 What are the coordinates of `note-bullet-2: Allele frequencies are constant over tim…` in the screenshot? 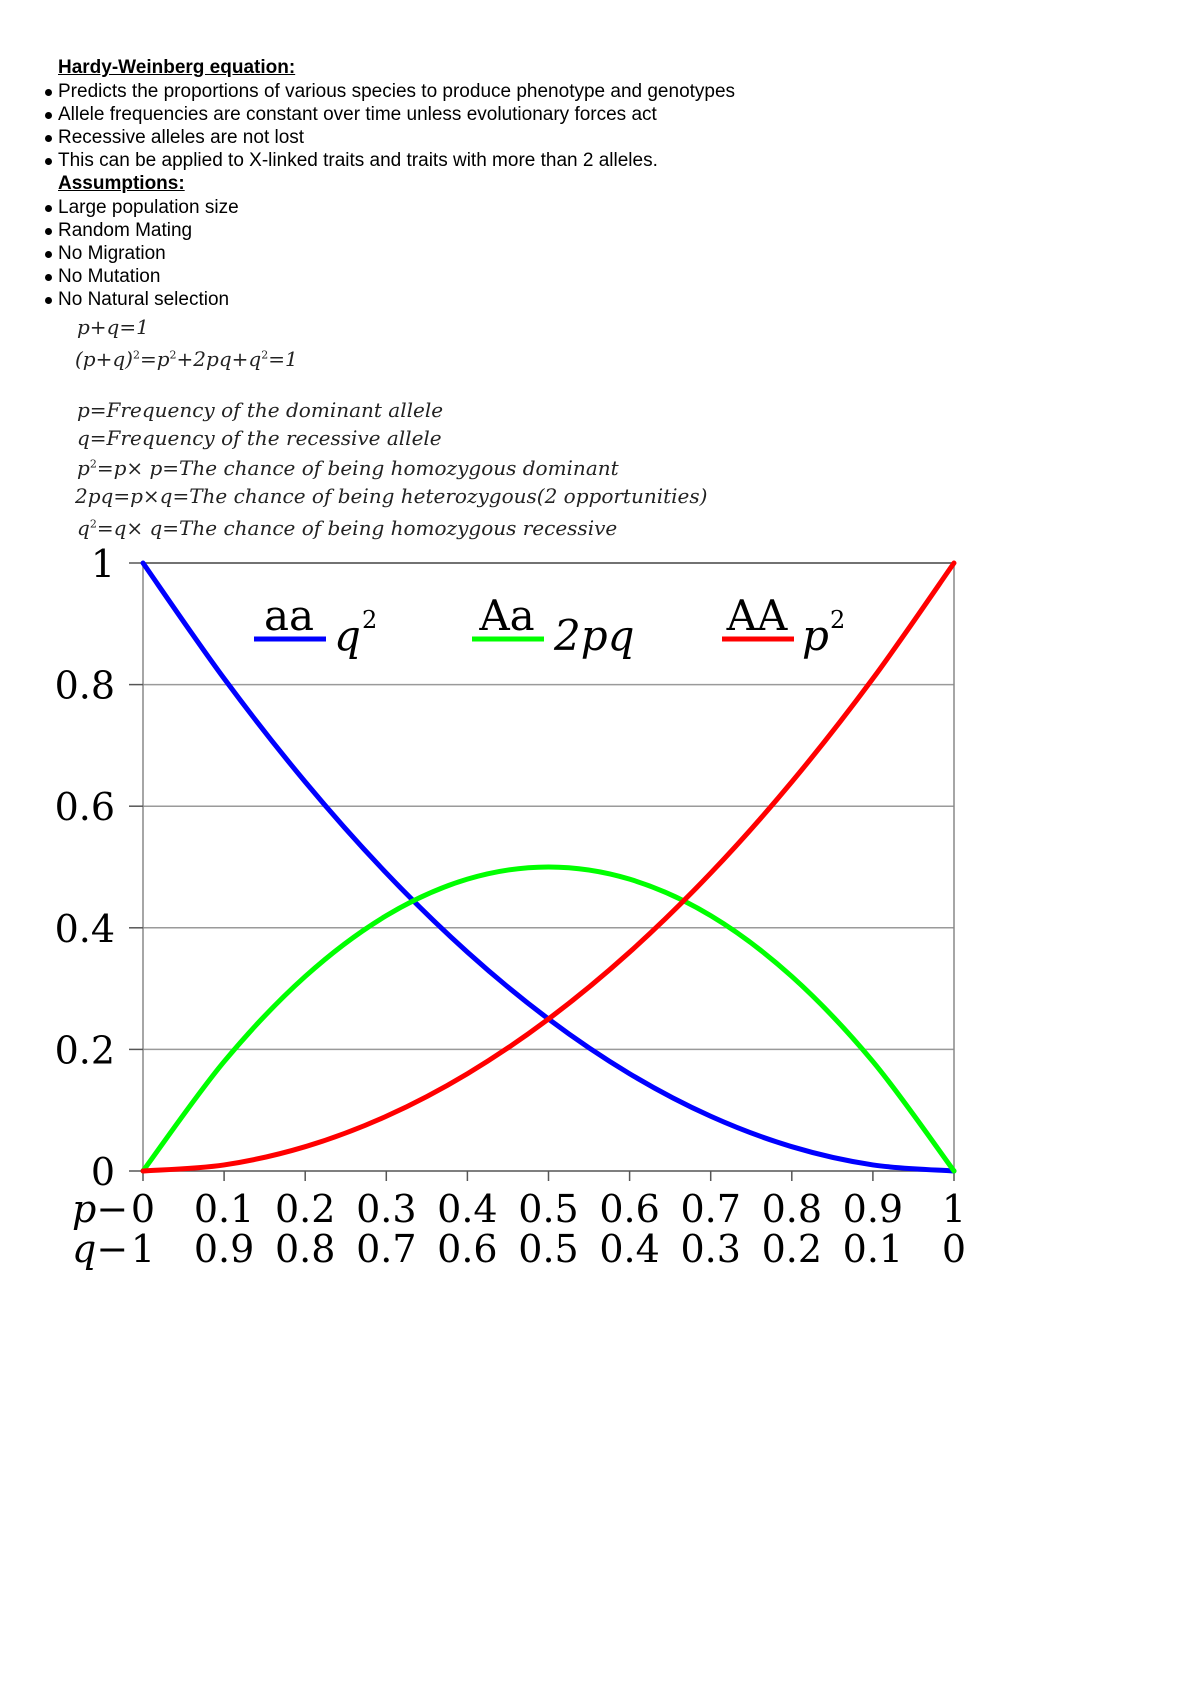 It's located at (357, 114).